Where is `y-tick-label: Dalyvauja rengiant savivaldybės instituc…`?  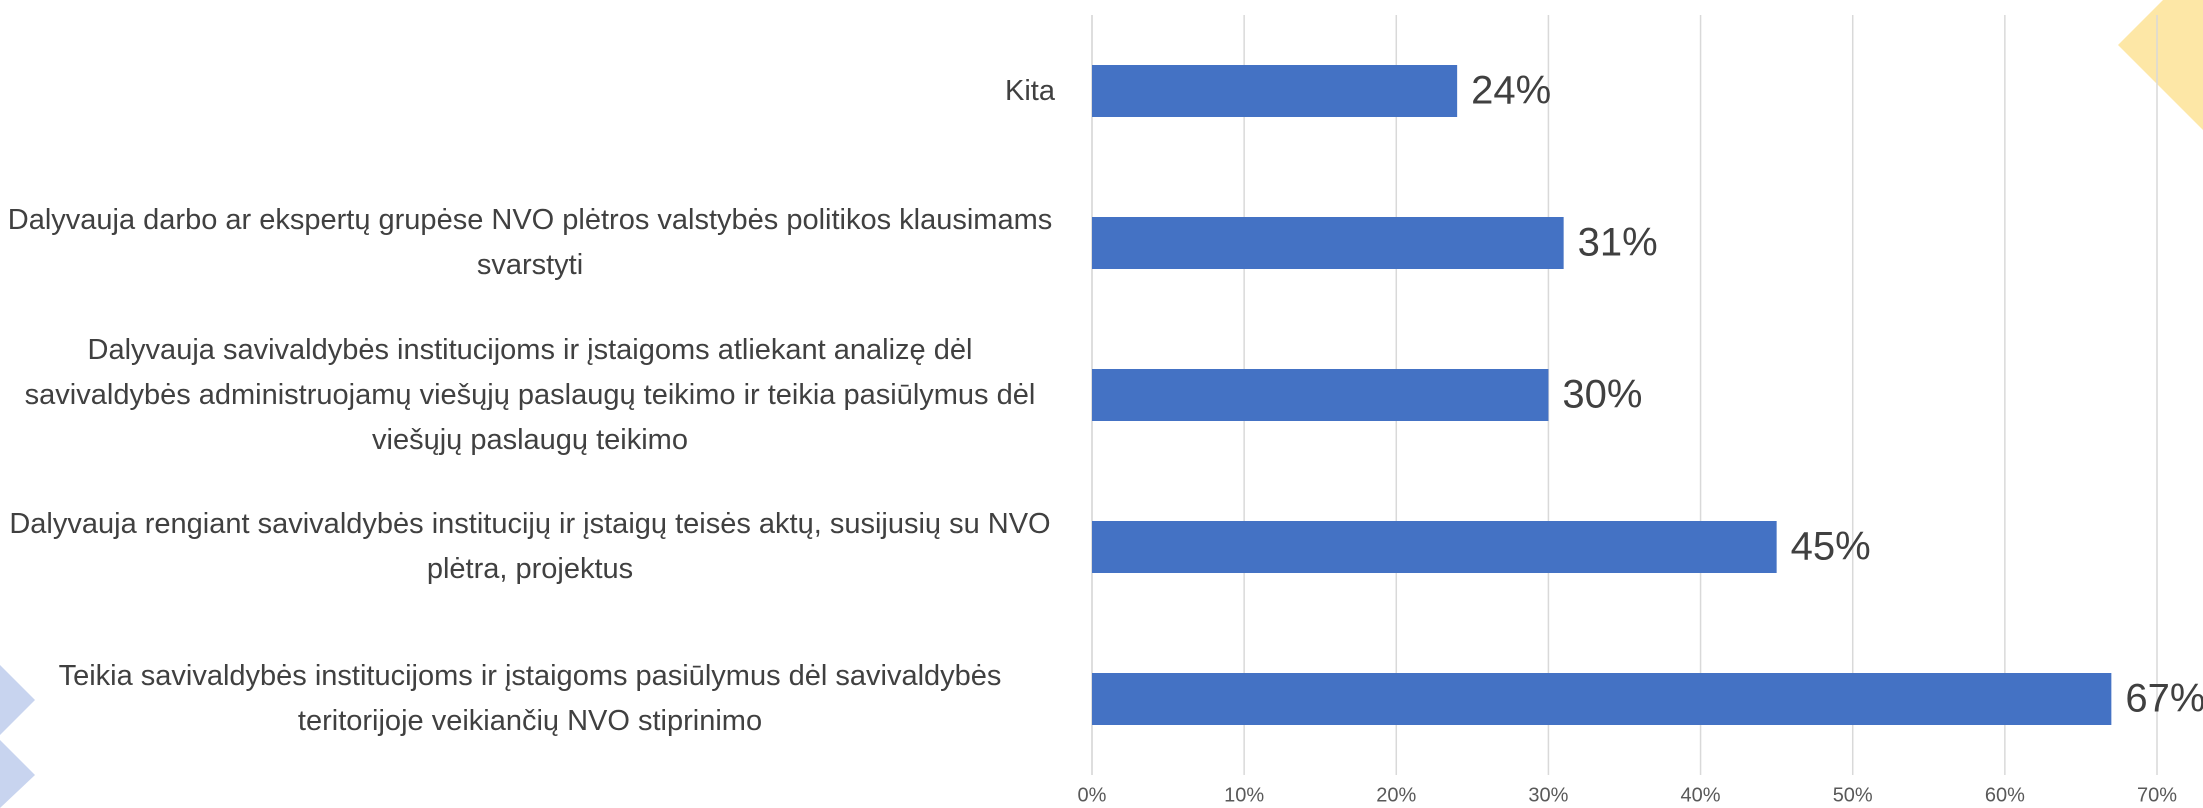 y-tick-label: Dalyvauja rengiant savivaldybės instituc… is located at coordinates (530, 546).